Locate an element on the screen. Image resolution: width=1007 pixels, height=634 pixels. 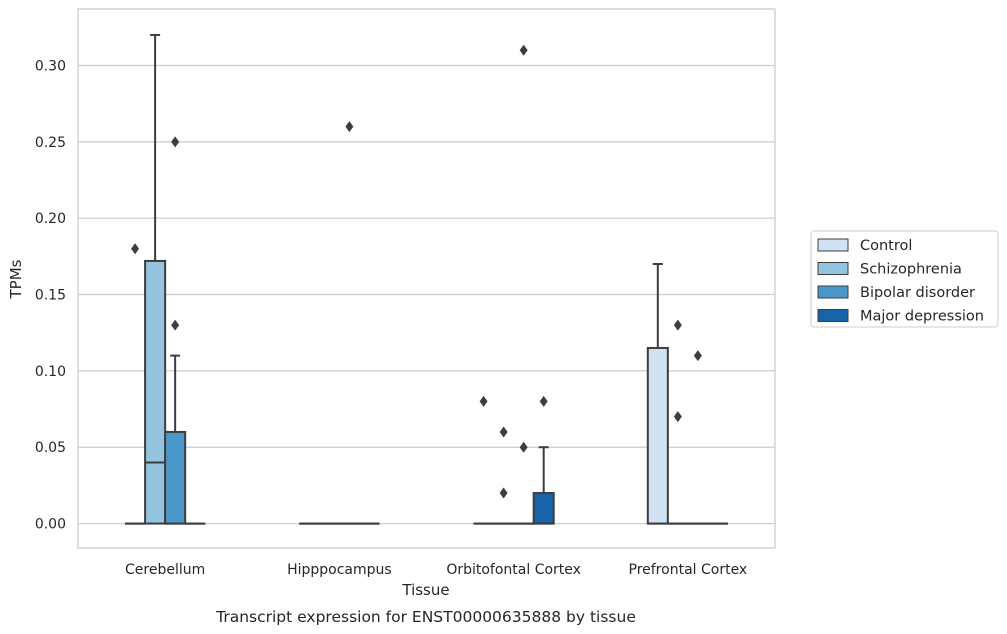
x-tick-label: Prefrontal Cortex is located at coordinates (688, 570).